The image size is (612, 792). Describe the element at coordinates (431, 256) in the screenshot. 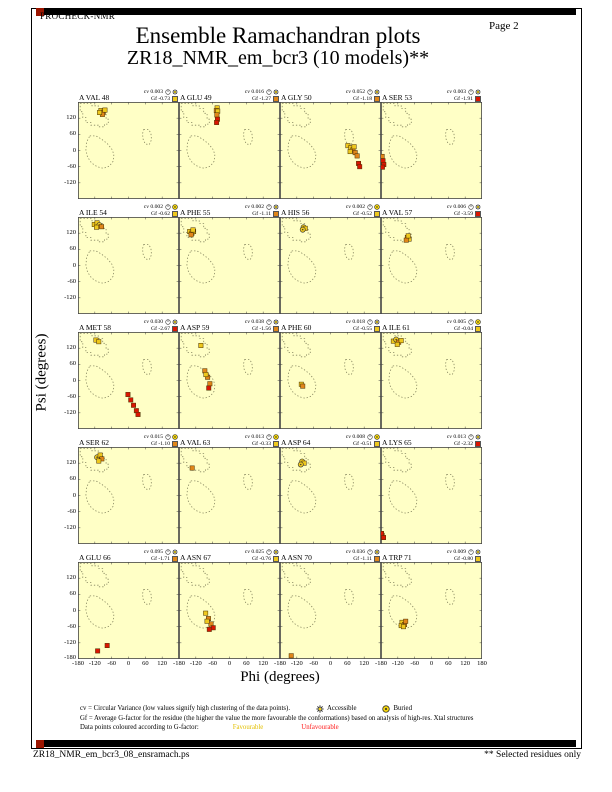

I see `ramachandran-cell: A VAL 57 cv 0.006 Gf -3.59` at that location.